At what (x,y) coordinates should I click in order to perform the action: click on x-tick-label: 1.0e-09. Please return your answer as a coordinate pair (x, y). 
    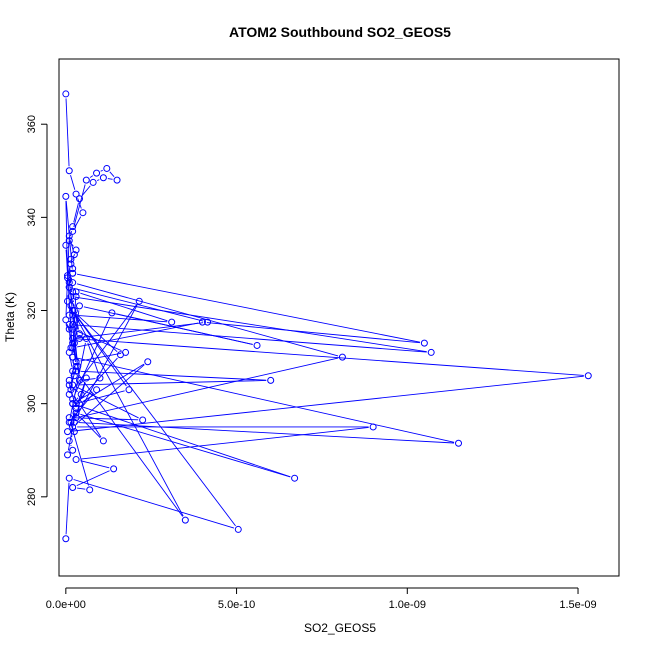
    Looking at the image, I should click on (407, 605).